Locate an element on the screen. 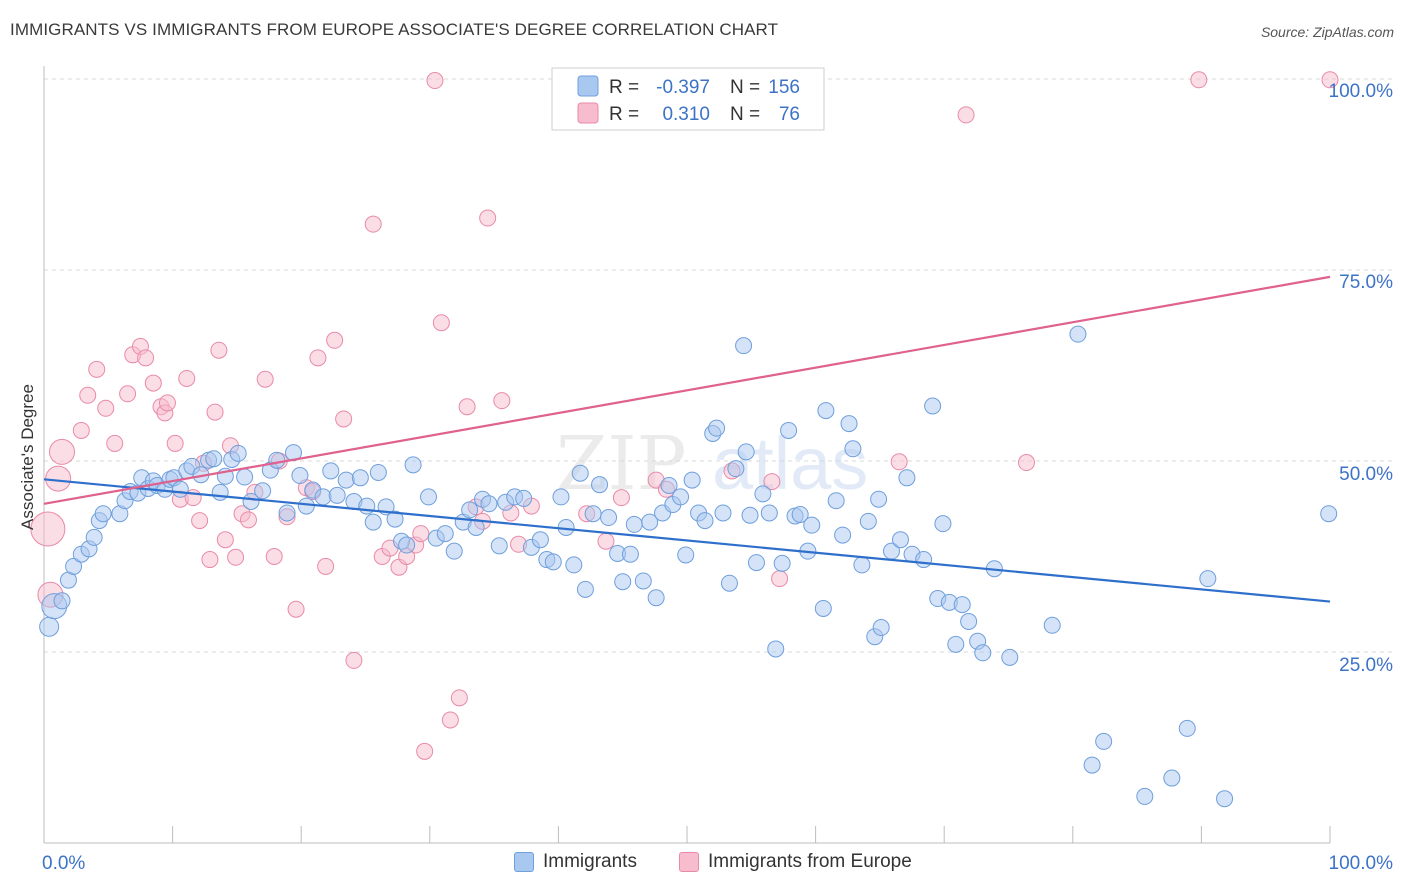  x-tick-label: 100.0% is located at coordinates (1361, 863).